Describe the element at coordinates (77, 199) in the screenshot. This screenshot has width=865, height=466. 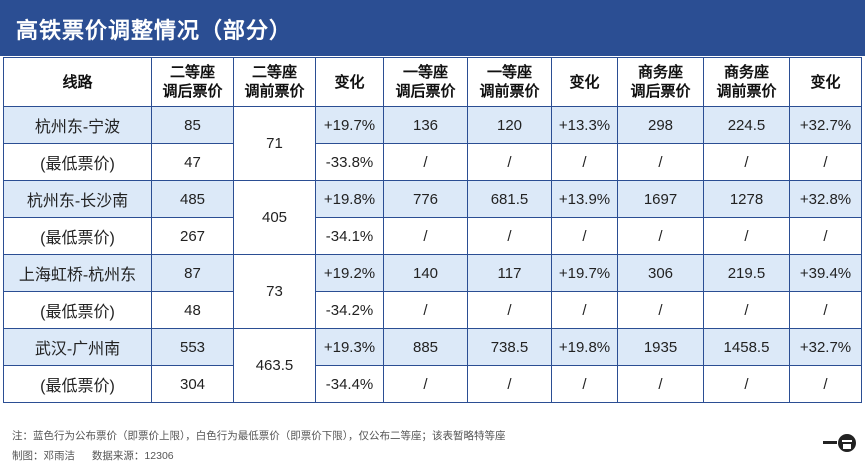
I see `route-name: 杭州东-长沙南` at that location.